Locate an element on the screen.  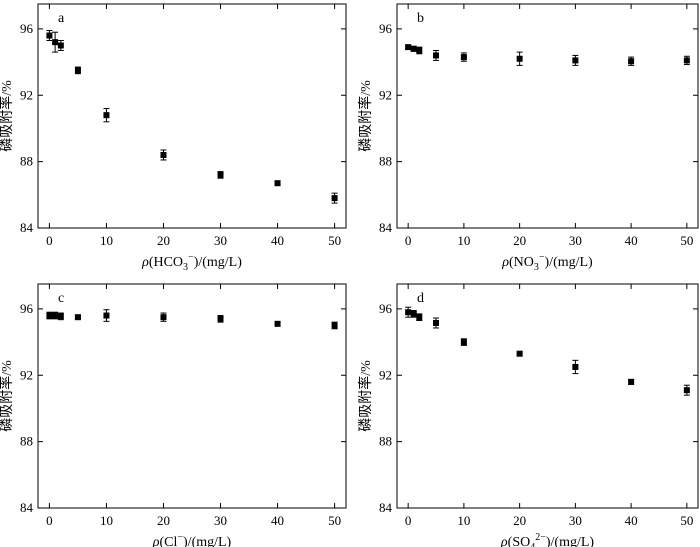
panel-label: a is located at coordinates (61, 18).